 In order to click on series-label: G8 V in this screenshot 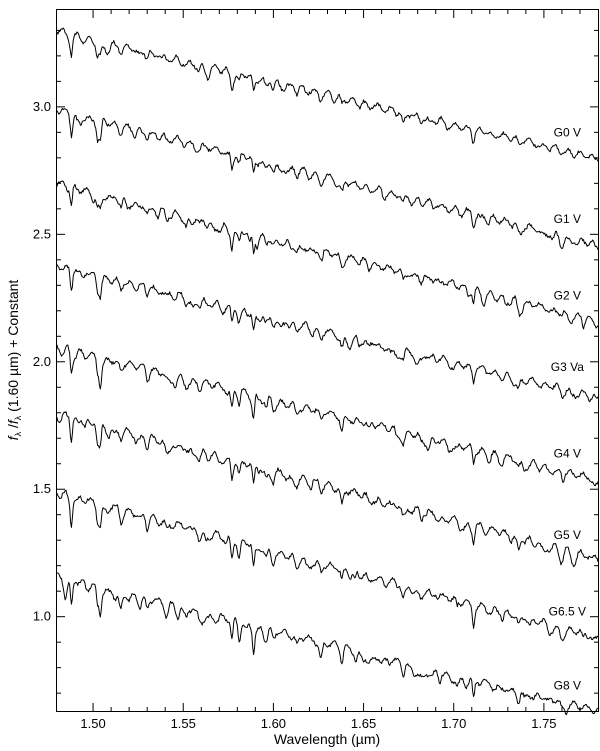, I will do `click(567, 686)`.